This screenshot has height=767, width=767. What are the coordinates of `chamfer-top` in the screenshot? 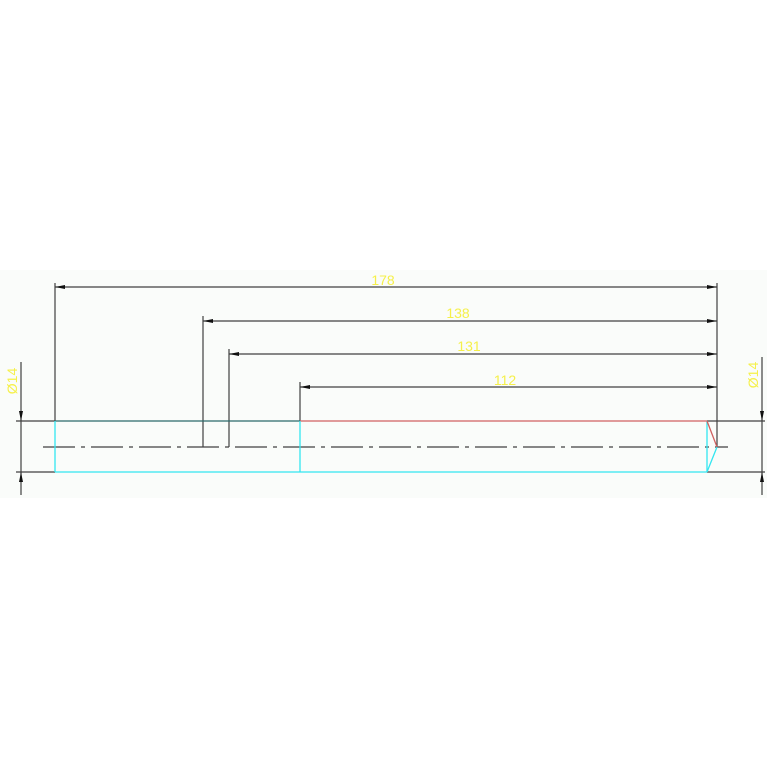 It's located at (712, 434).